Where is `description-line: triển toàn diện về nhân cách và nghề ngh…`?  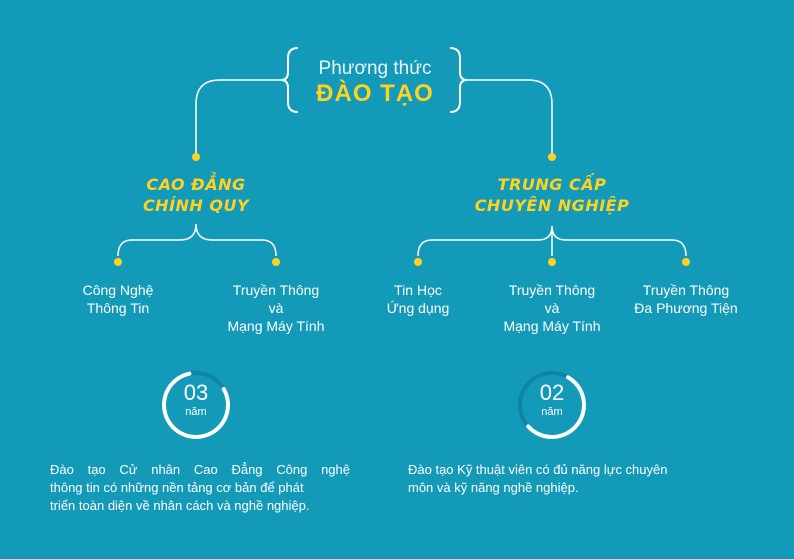
description-line: triển toàn diện về nhân cách và nghề ngh… is located at coordinates (180, 505).